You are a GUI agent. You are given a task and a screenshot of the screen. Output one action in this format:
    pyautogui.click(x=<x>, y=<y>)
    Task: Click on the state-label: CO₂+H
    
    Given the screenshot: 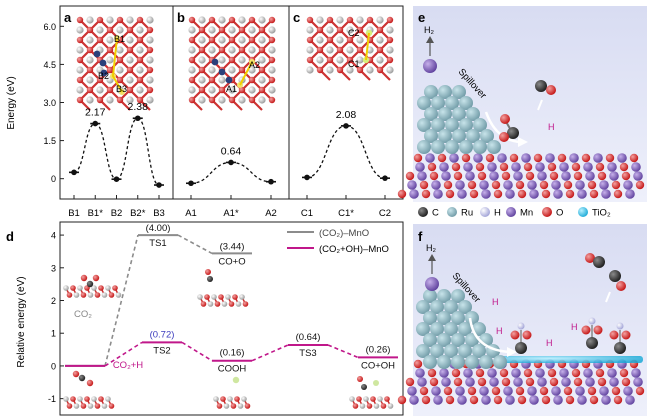 What is the action you would take?
    pyautogui.click(x=128, y=365)
    